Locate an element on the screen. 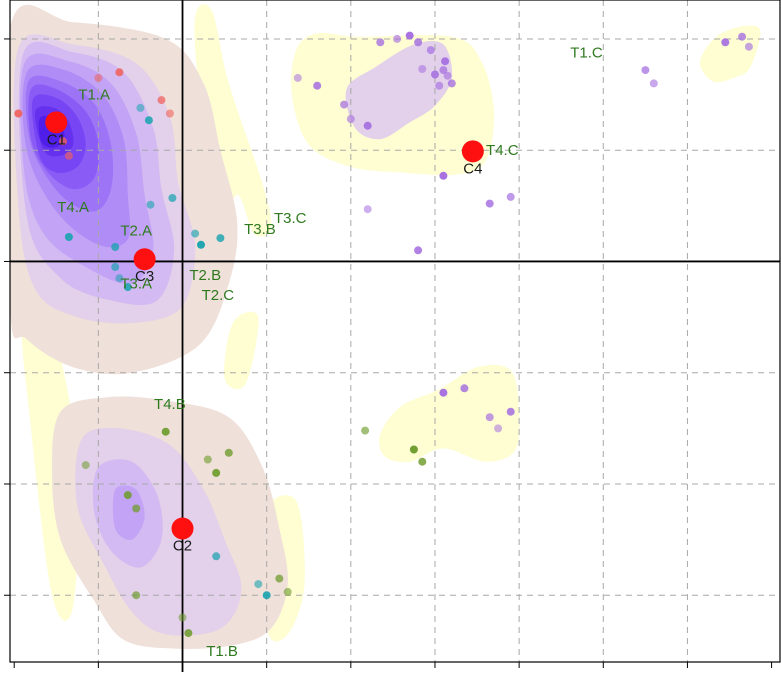  centroid-label: C4 is located at coordinates (472, 168).